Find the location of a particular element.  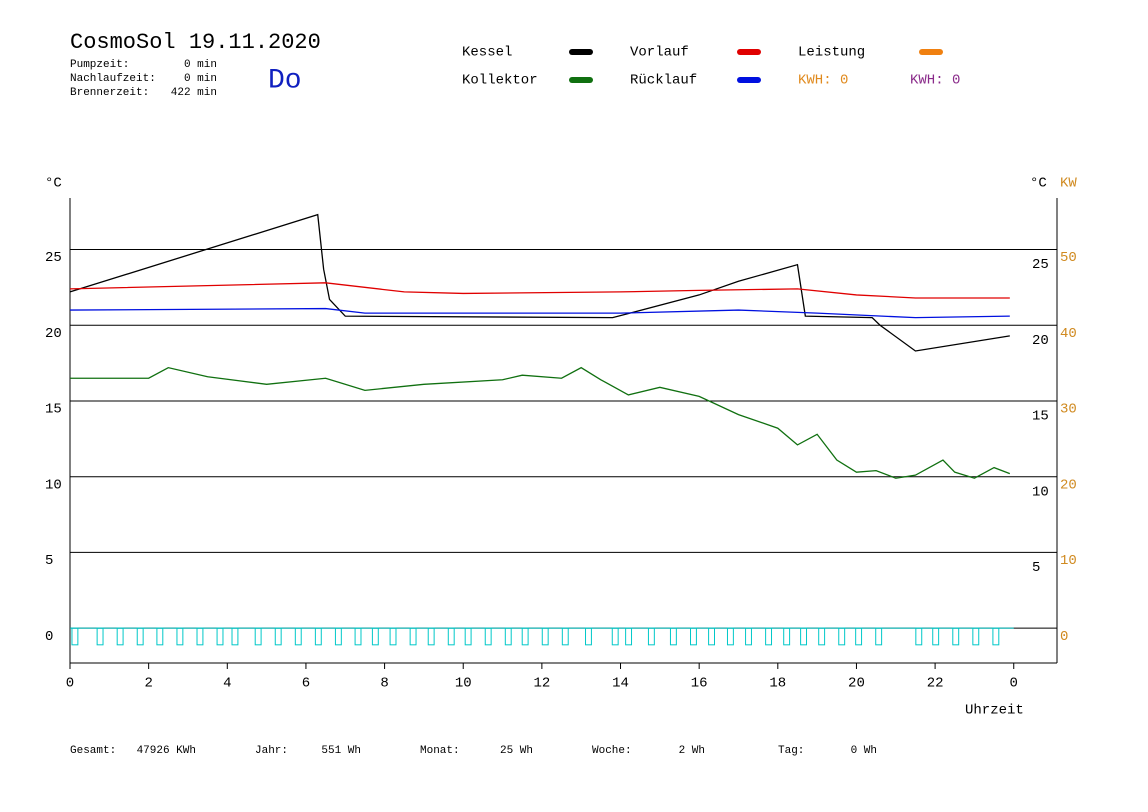

footer-value: 551 Wh is located at coordinates (341, 751).